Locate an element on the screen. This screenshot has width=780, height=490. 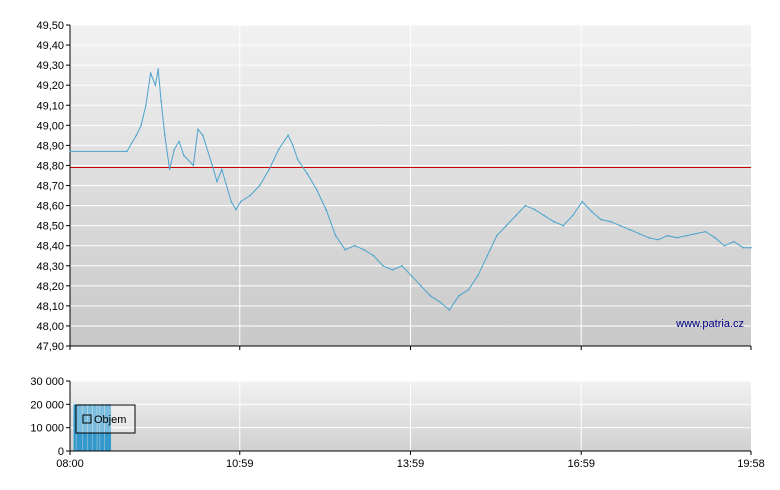
volume-y-tick-label: 10 000 is located at coordinates (47, 429).